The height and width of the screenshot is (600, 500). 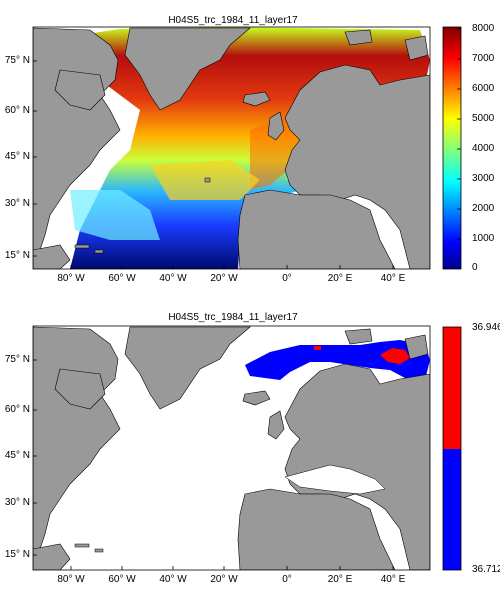 I want to click on bottom-lon-label: 80° W, so click(x=71, y=579).